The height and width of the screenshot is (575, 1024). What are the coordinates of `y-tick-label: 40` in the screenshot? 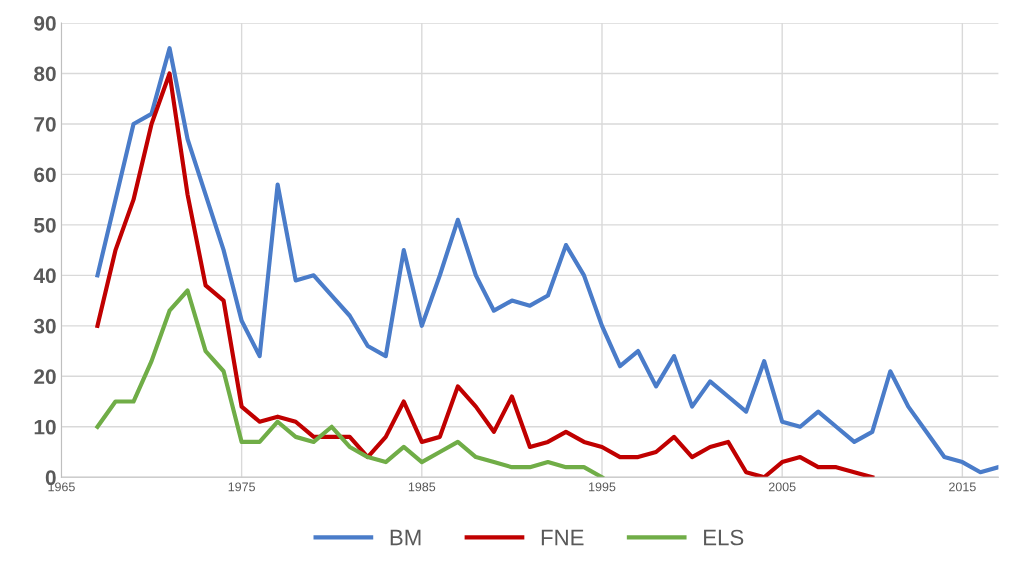 It's located at (44, 276).